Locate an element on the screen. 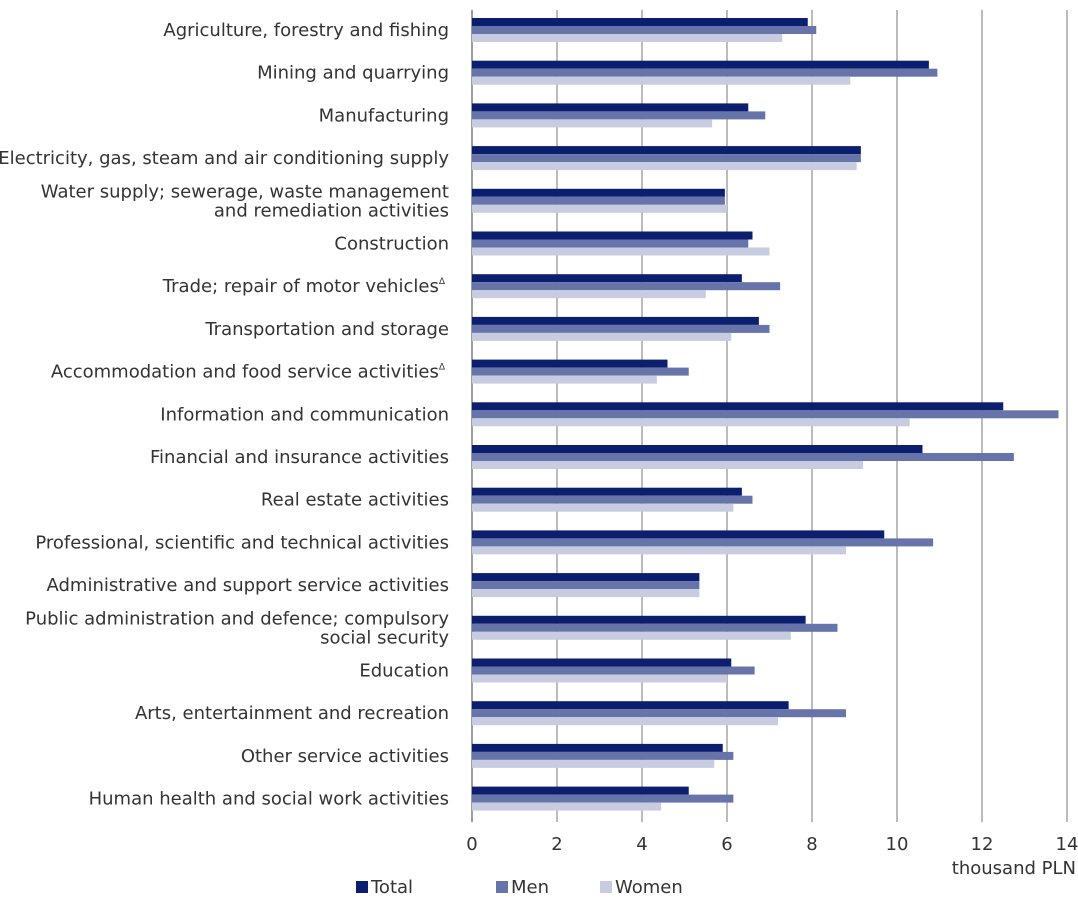 The image size is (1078, 897). legend-swatch-men is located at coordinates (502, 887).